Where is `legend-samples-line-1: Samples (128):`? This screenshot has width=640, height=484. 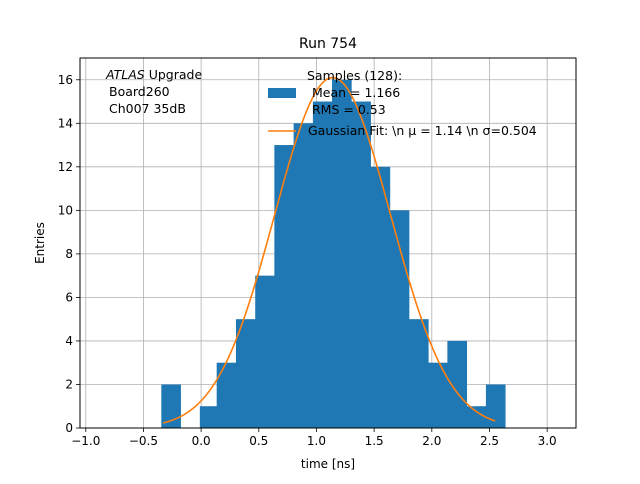 legend-samples-line-1: Samples (128): is located at coordinates (354, 75).